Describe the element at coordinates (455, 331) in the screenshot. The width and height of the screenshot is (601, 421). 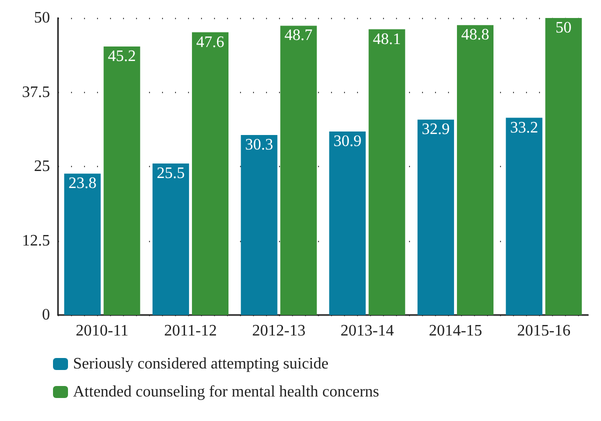
I see `x-tick-label: 2014-15` at that location.